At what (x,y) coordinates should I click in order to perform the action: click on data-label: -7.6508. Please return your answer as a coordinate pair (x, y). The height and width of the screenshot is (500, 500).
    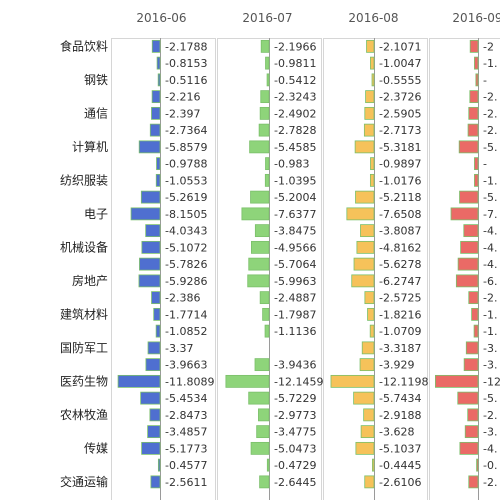
    Looking at the image, I should click on (400, 214).